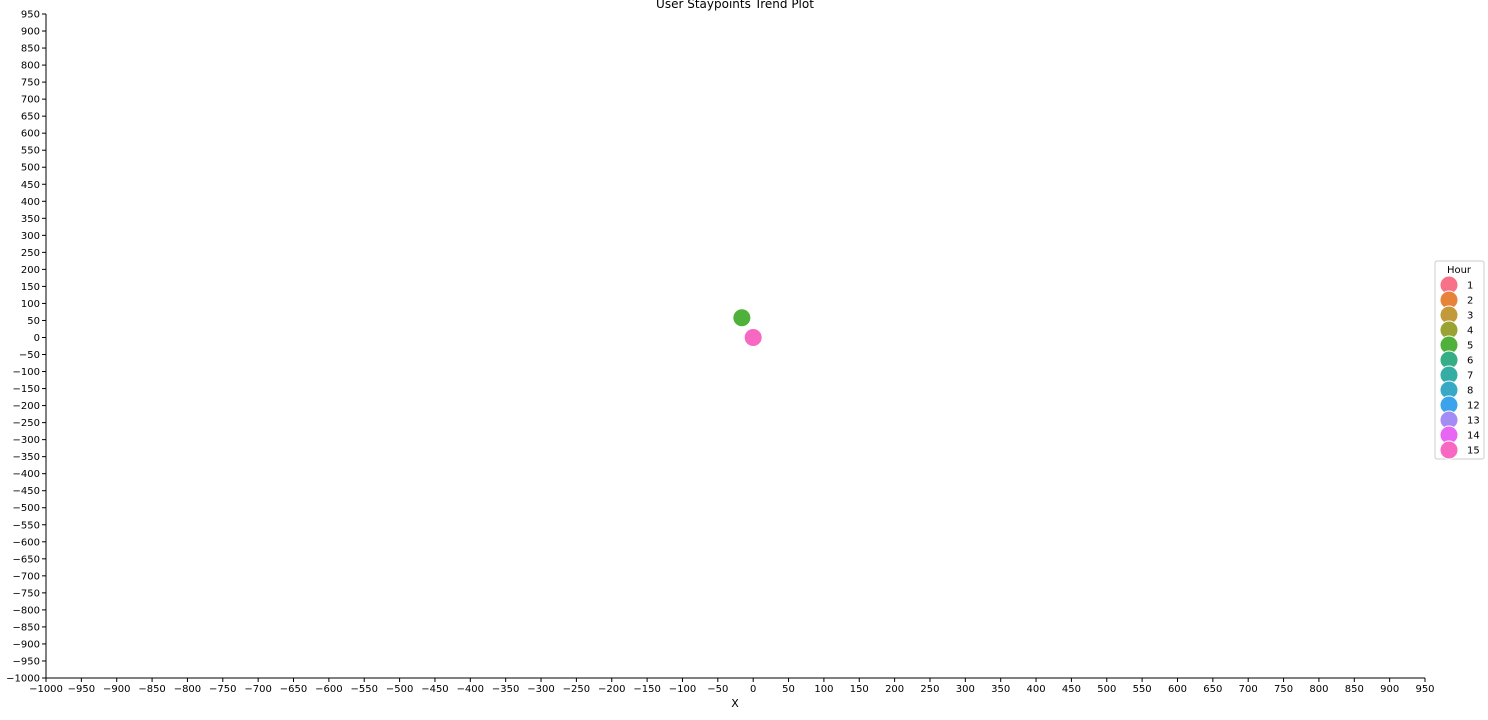 The width and height of the screenshot is (1488, 720). What do you see at coordinates (1473, 421) in the screenshot?
I see `legend-label-13: 13` at bounding box center [1473, 421].